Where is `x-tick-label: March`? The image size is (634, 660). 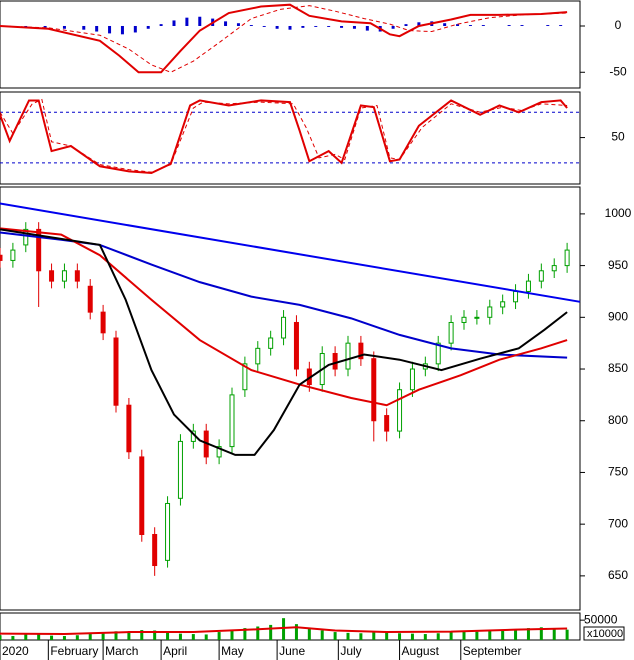 x-tick-label: March is located at coordinates (121, 651).